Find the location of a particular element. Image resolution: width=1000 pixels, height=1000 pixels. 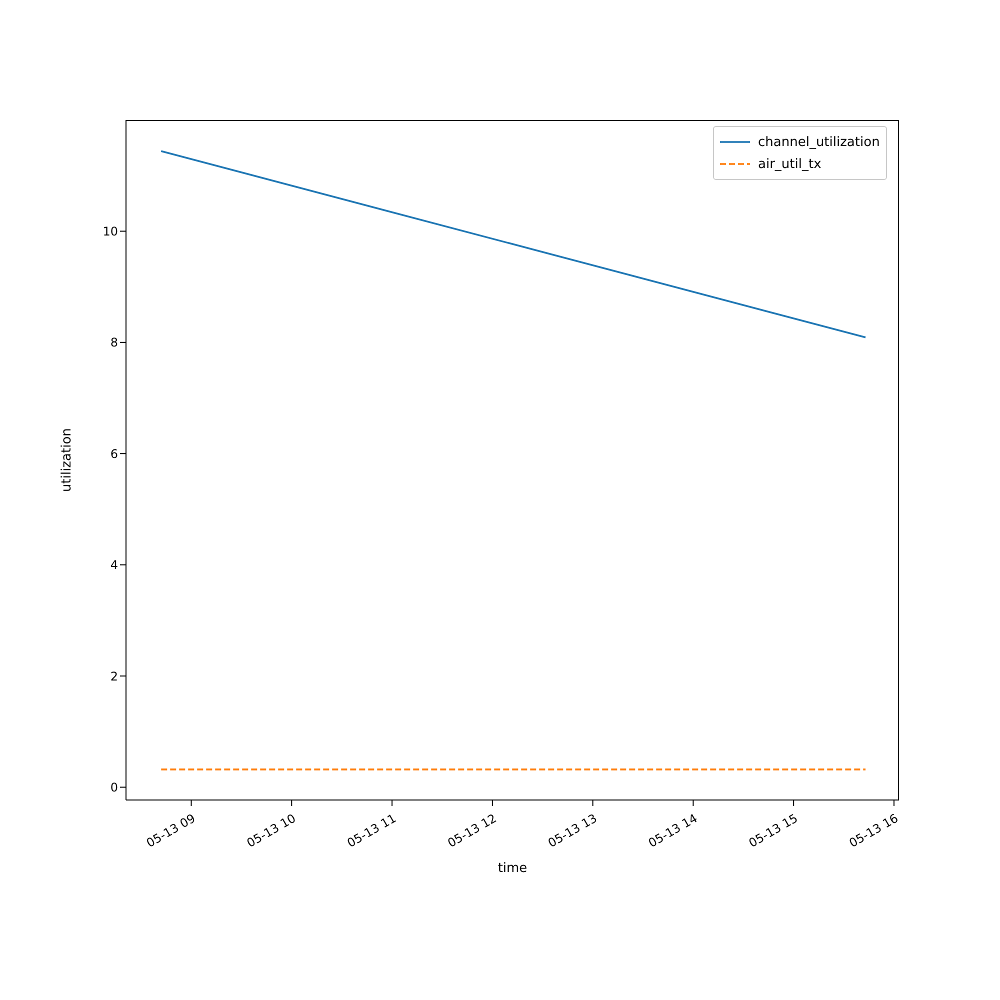

x-axis-title: time is located at coordinates (513, 868).